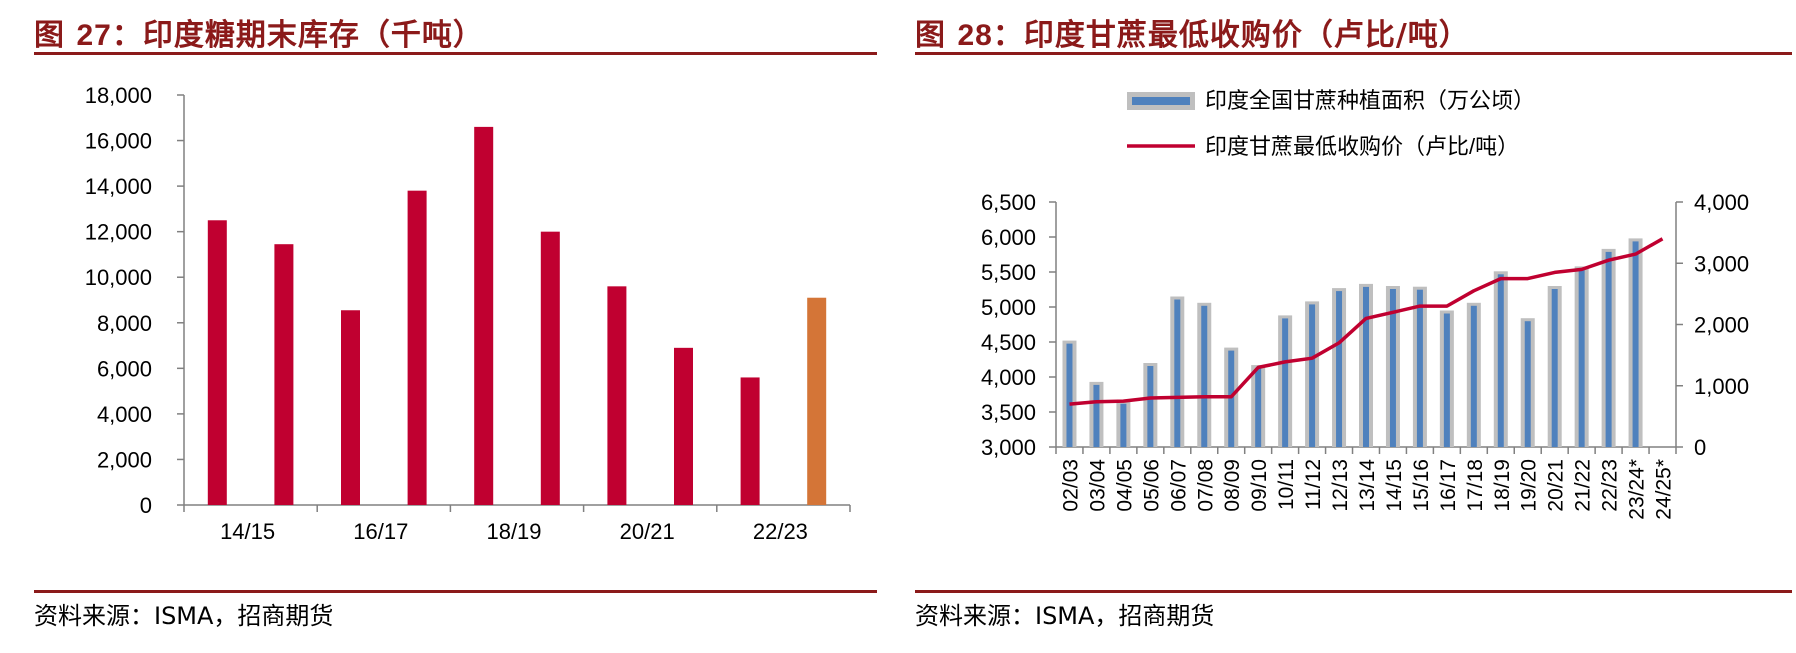 Image resolution: width=1796 pixels, height=653 pixels. I want to click on right-y-tick-label: 2,000, so click(1721, 325).